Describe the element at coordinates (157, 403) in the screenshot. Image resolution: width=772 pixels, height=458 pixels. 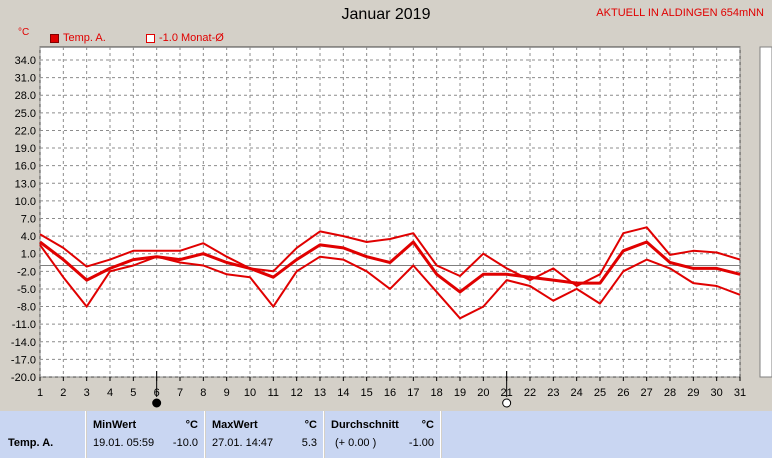
I see `new-moon-icon` at that location.